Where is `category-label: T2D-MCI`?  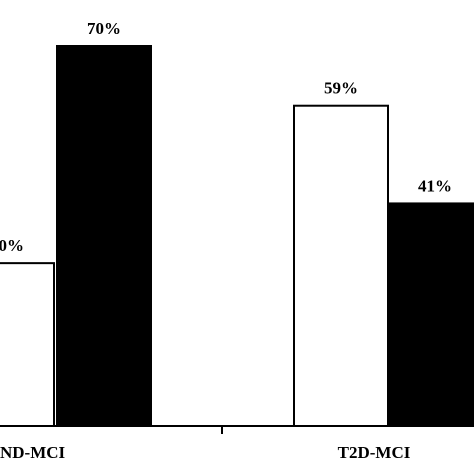 category-label: T2D-MCI is located at coordinates (374, 452).